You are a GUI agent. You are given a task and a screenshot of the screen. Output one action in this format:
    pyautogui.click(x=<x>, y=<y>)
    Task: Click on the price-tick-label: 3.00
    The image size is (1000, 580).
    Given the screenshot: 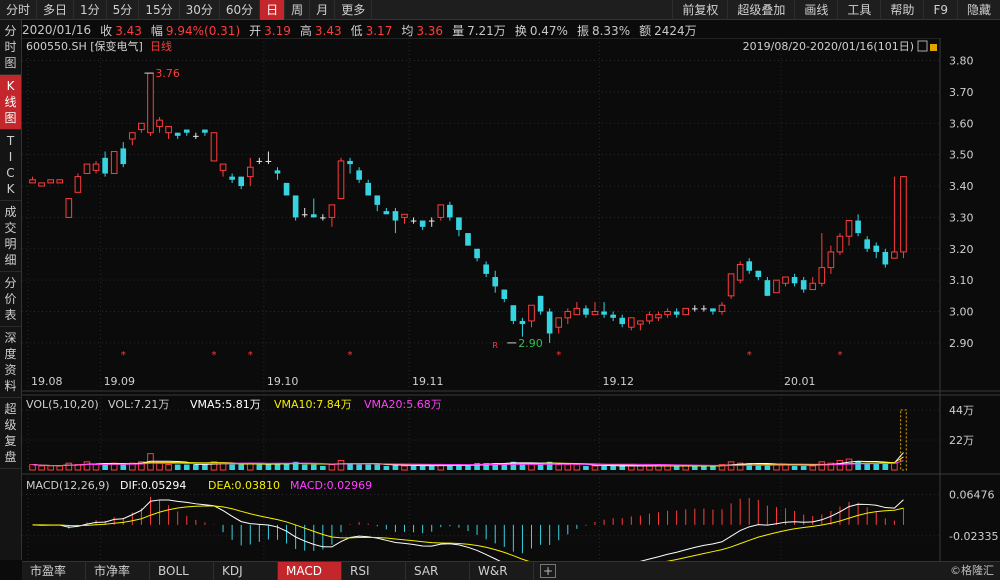 What is the action you would take?
    pyautogui.click(x=961, y=312)
    